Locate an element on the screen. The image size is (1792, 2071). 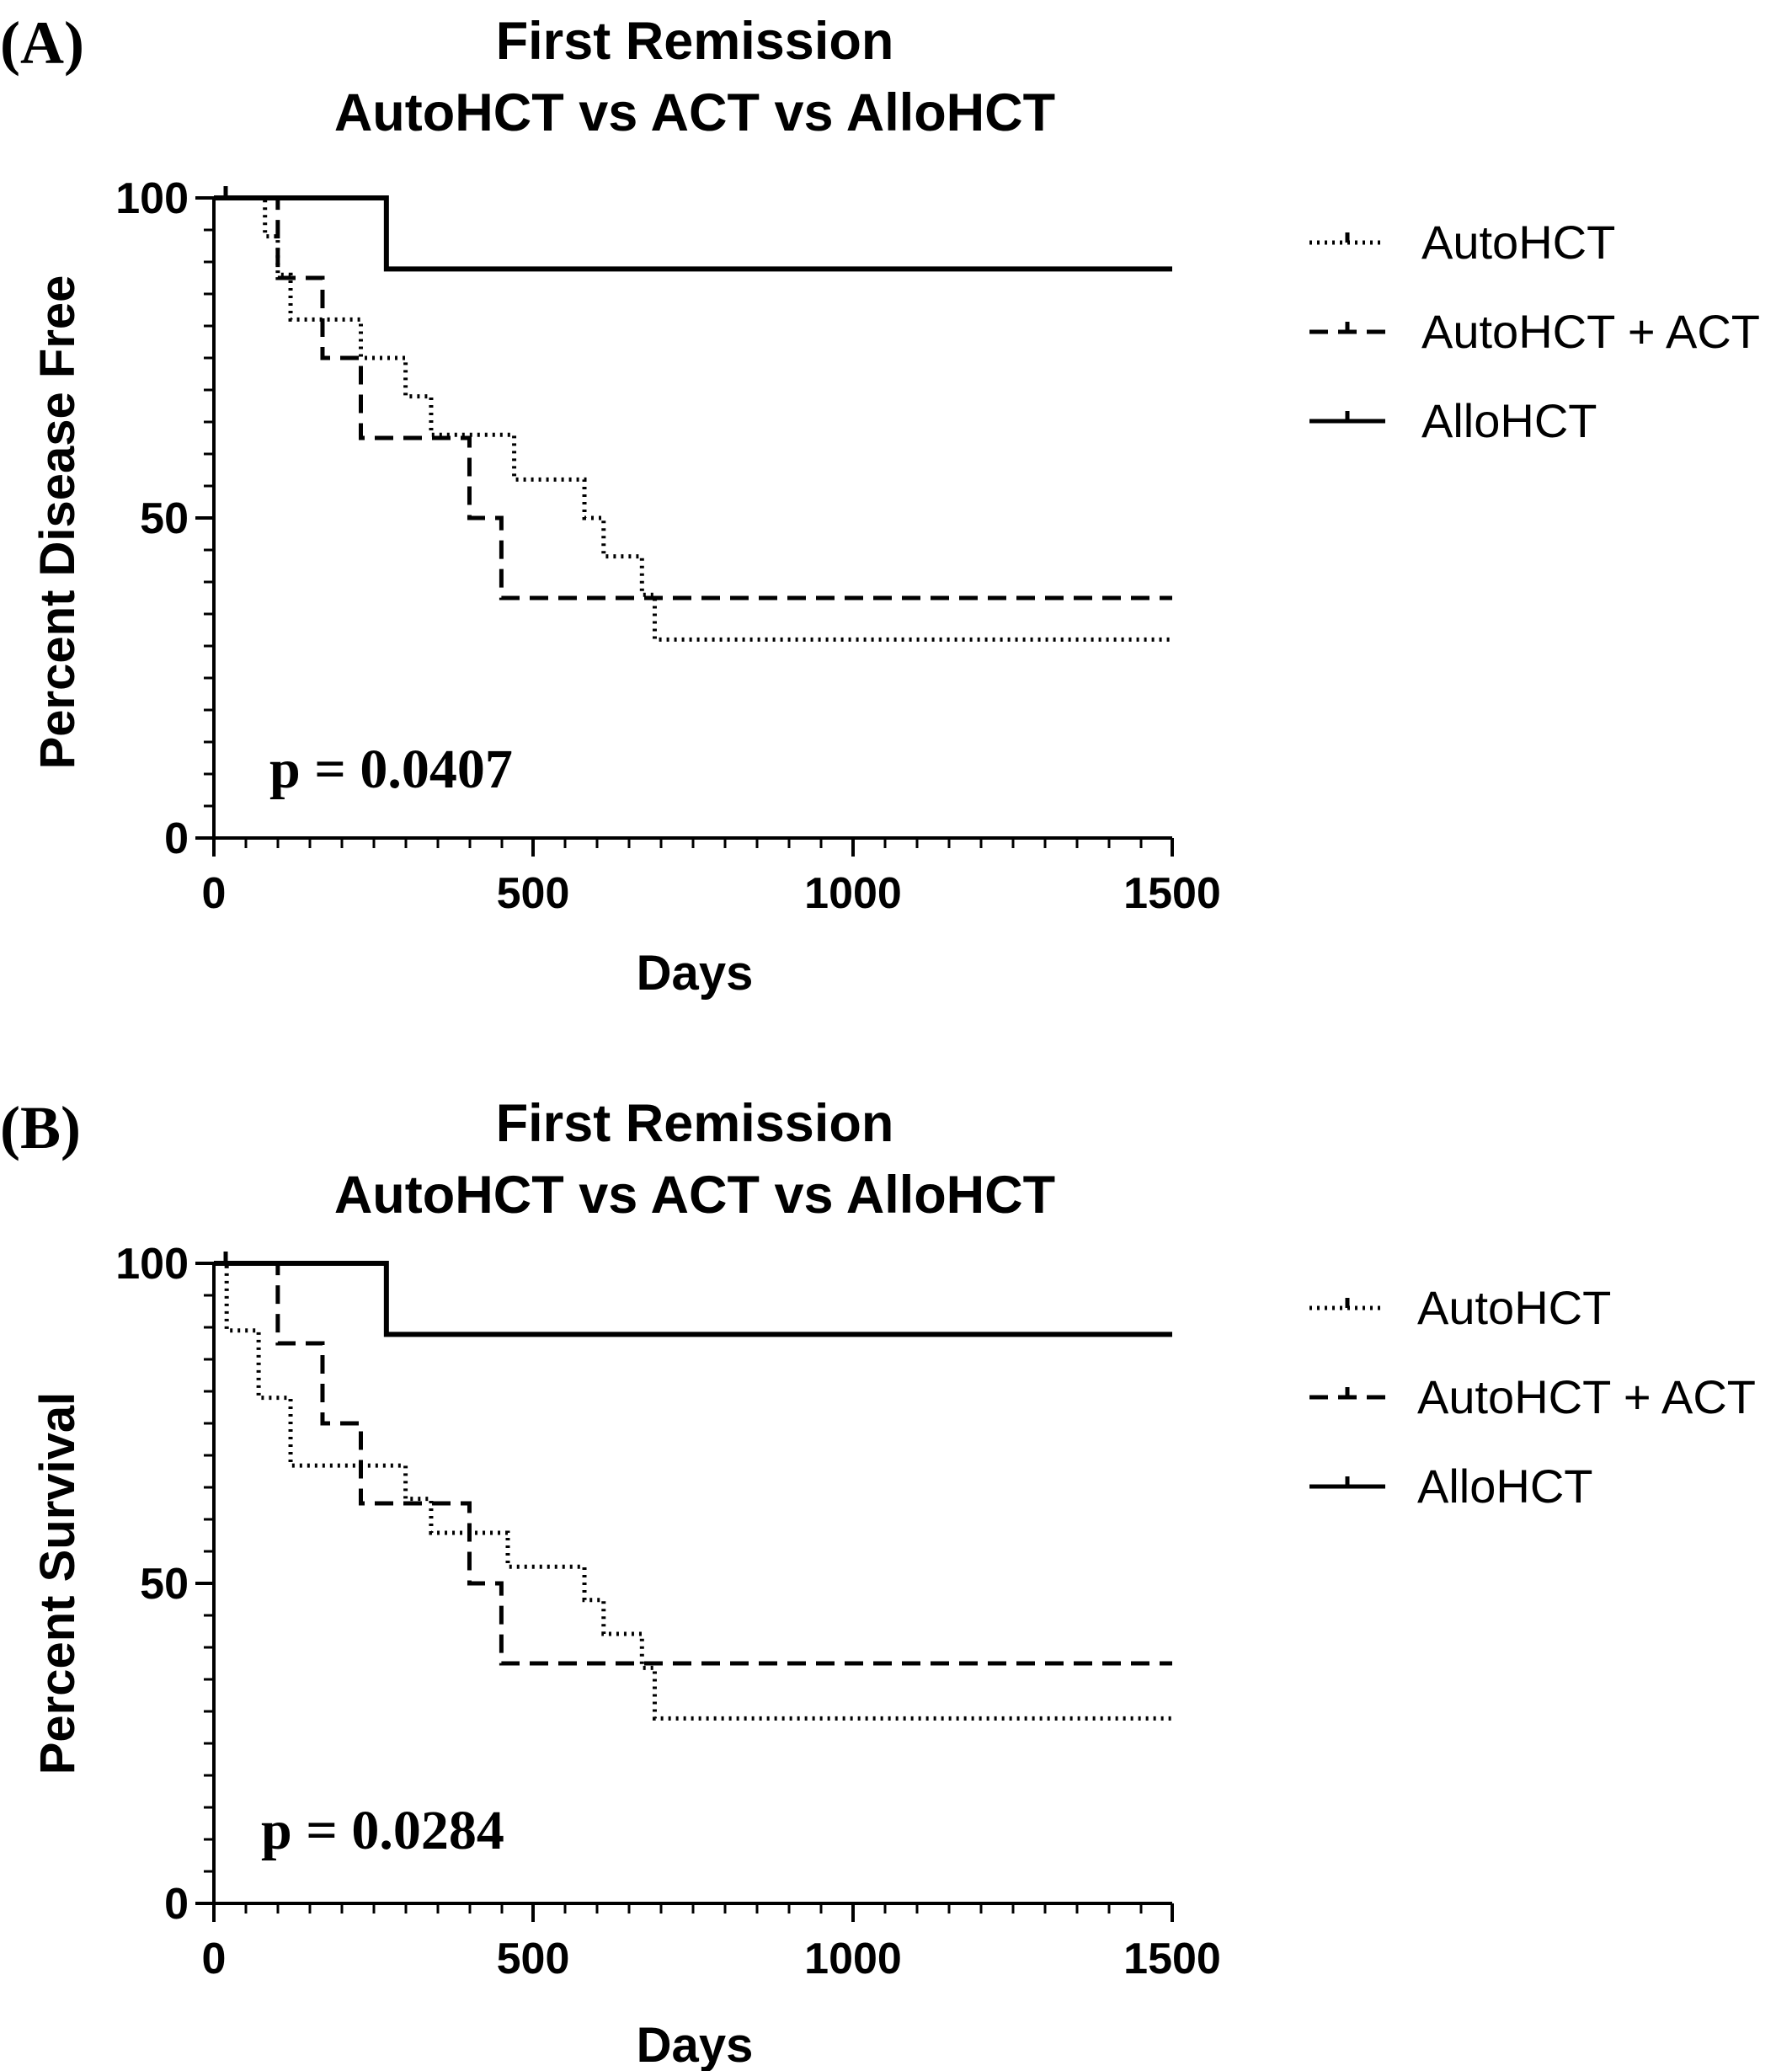
panel-label: (A) is located at coordinates (42, 43).